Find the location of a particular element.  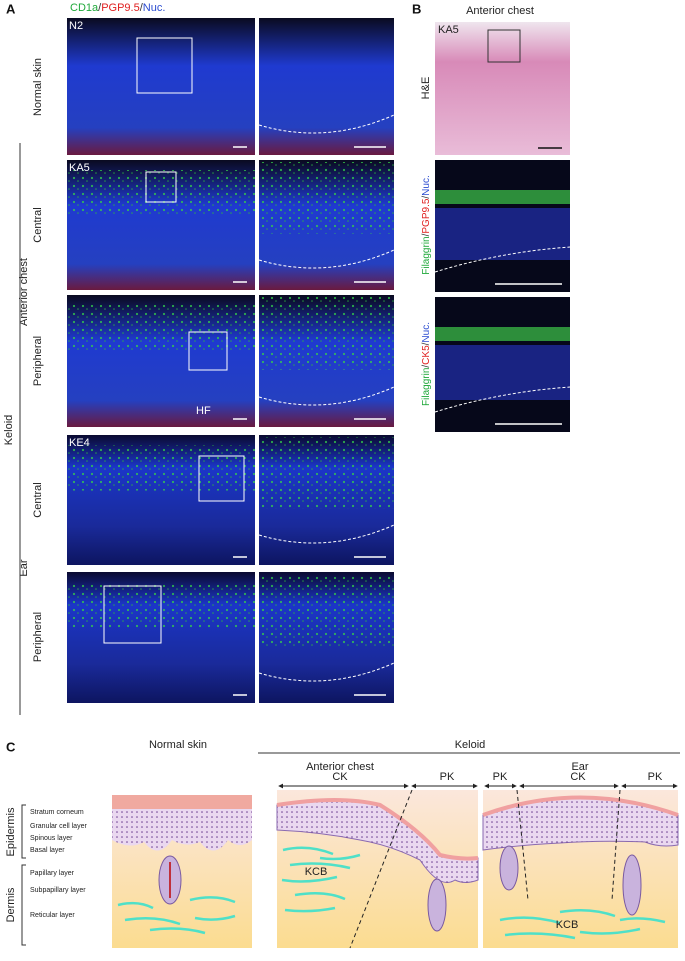

column-title: Keloid is located at coordinates (470, 745).